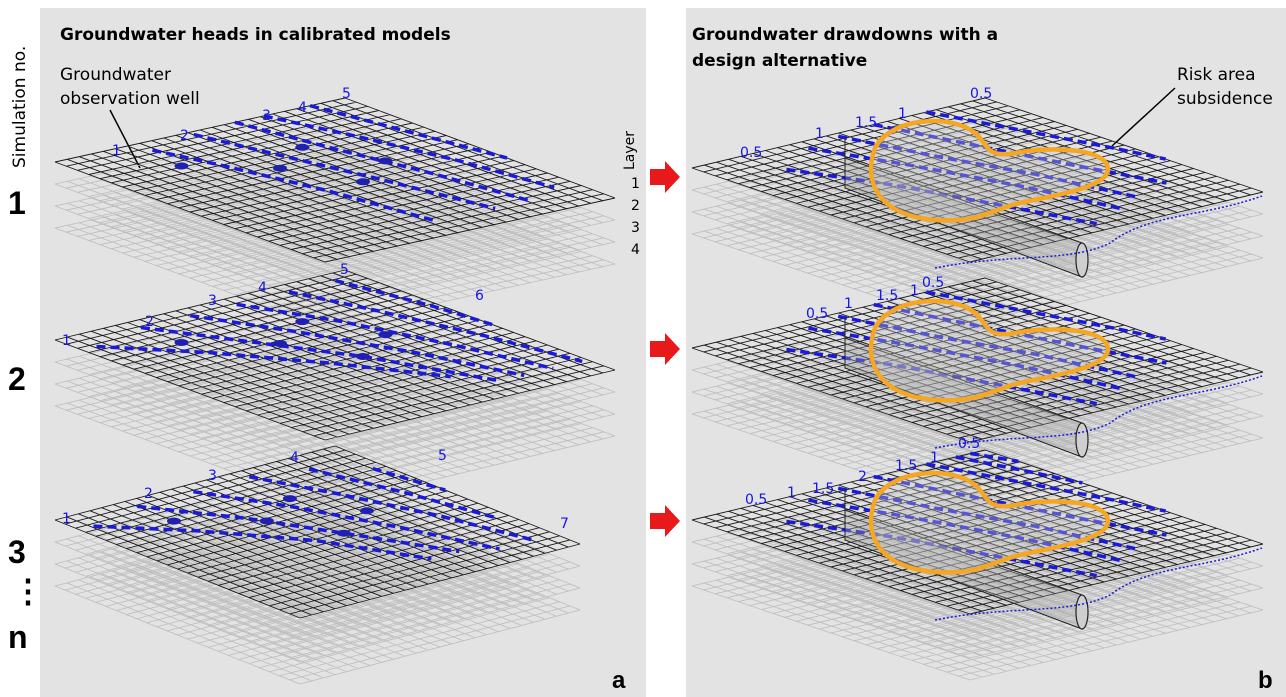 Image resolution: width=1286 pixels, height=697 pixels. I want to click on simulation-map-b-2: 0.5 1 1.5 1 0.5, so click(977, 392).